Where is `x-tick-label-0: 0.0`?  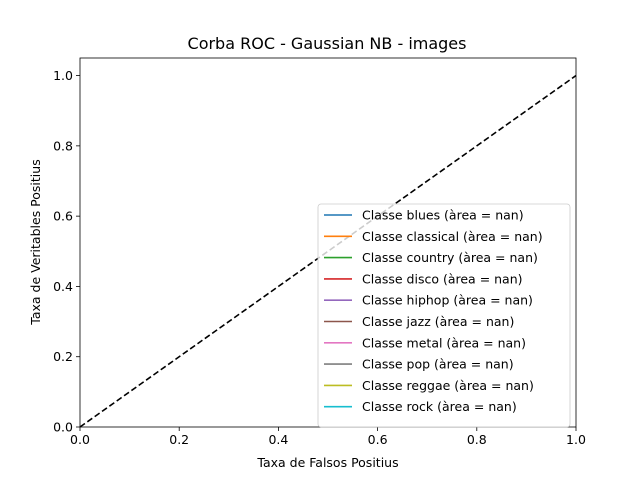 x-tick-label-0: 0.0 is located at coordinates (80, 439).